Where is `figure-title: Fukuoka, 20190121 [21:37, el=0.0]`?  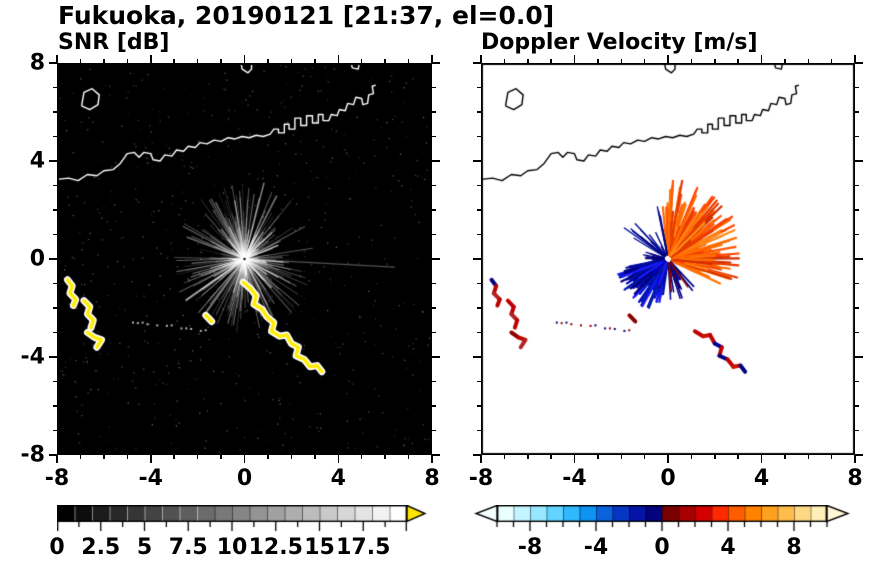 figure-title: Fukuoka, 20190121 [21:37, el=0.0] is located at coordinates (306, 15).